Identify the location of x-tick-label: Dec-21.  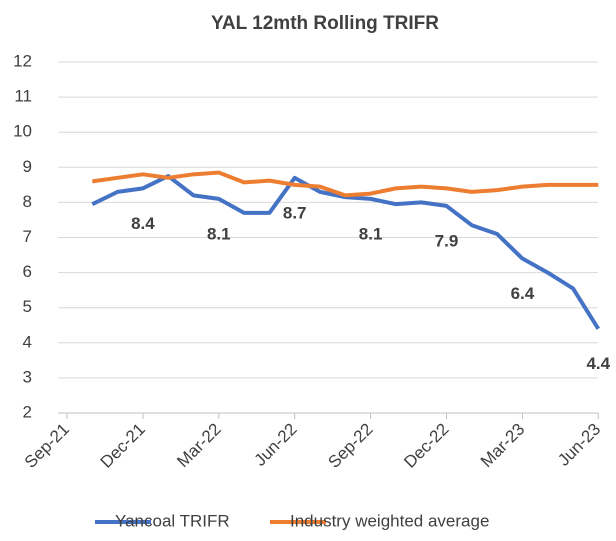
(123, 446).